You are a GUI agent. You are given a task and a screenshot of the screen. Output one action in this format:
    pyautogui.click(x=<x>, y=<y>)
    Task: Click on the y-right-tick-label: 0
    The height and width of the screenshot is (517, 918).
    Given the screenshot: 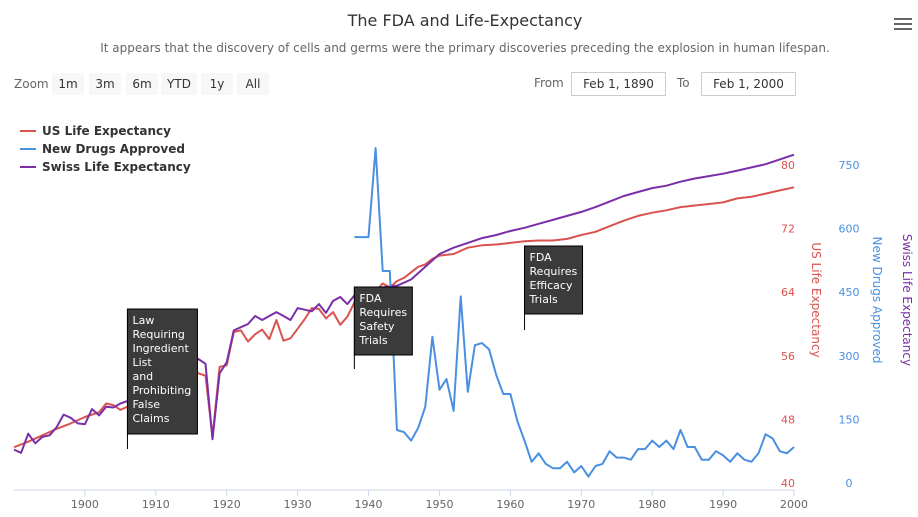 What is the action you would take?
    pyautogui.click(x=849, y=483)
    